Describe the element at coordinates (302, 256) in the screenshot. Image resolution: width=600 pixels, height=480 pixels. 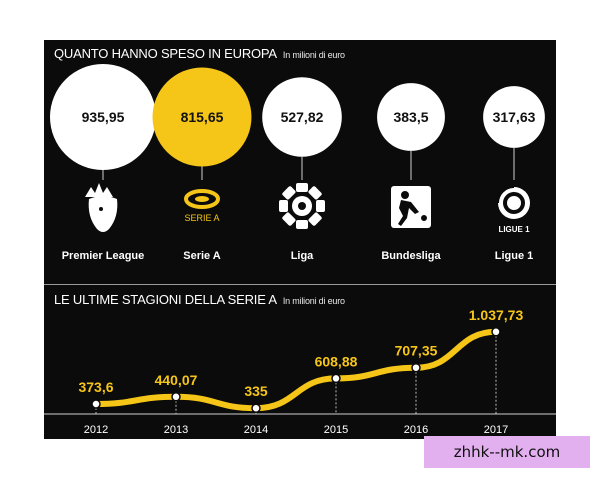
I see `bubble-category-label: Liga` at that location.